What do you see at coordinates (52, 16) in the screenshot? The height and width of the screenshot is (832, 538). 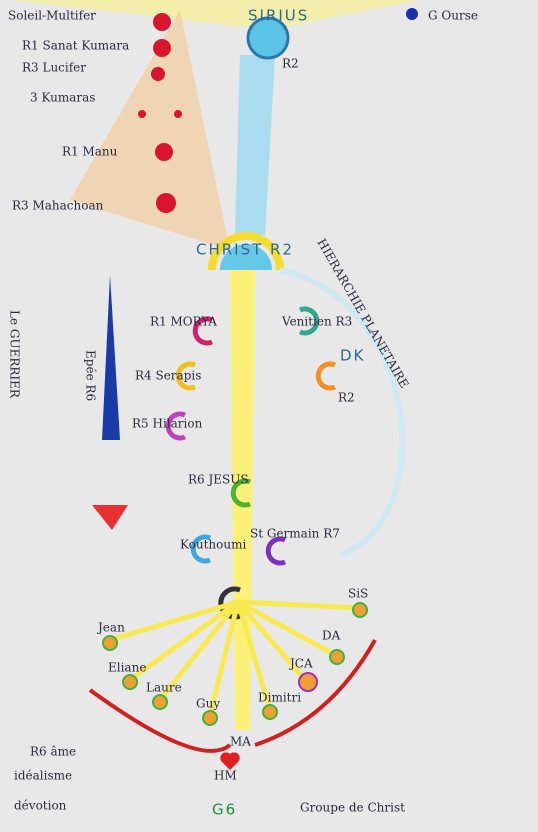 I see `label: Soleil-Multifer` at bounding box center [52, 16].